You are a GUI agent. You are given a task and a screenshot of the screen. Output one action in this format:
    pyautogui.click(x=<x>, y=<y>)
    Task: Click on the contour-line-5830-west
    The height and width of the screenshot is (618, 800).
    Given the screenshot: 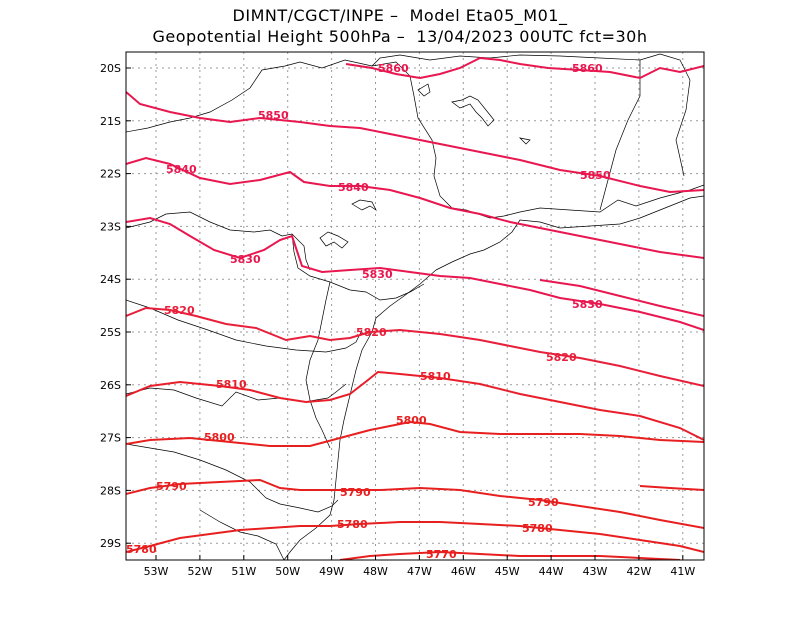 What is the action you would take?
    pyautogui.click(x=415, y=273)
    